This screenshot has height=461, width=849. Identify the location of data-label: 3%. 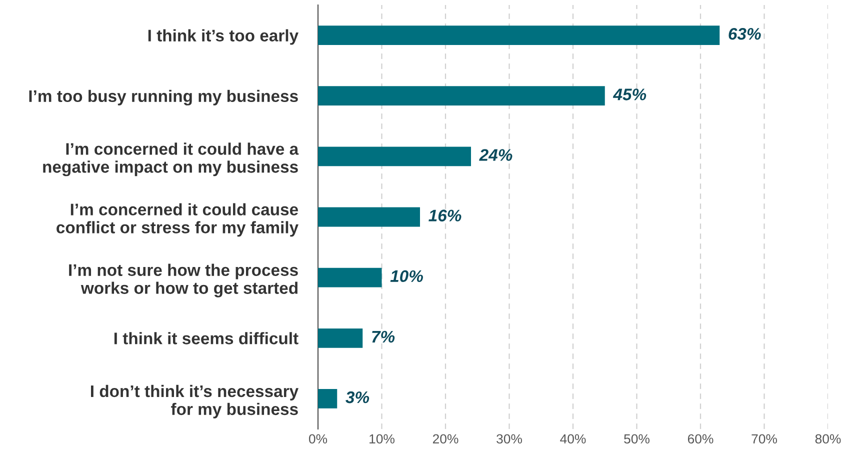
(358, 397).